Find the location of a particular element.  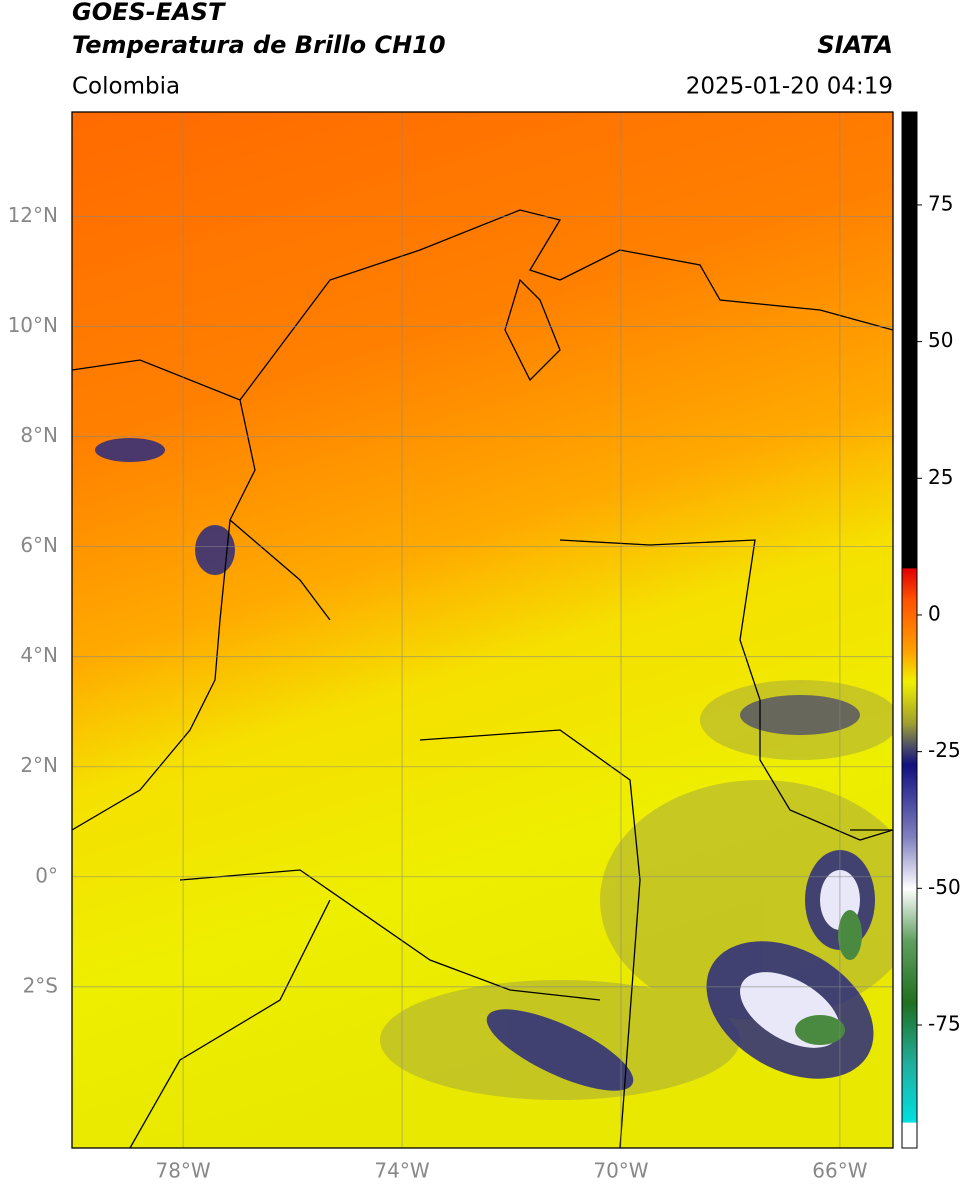

lat-label: 6°N is located at coordinates (39, 545).